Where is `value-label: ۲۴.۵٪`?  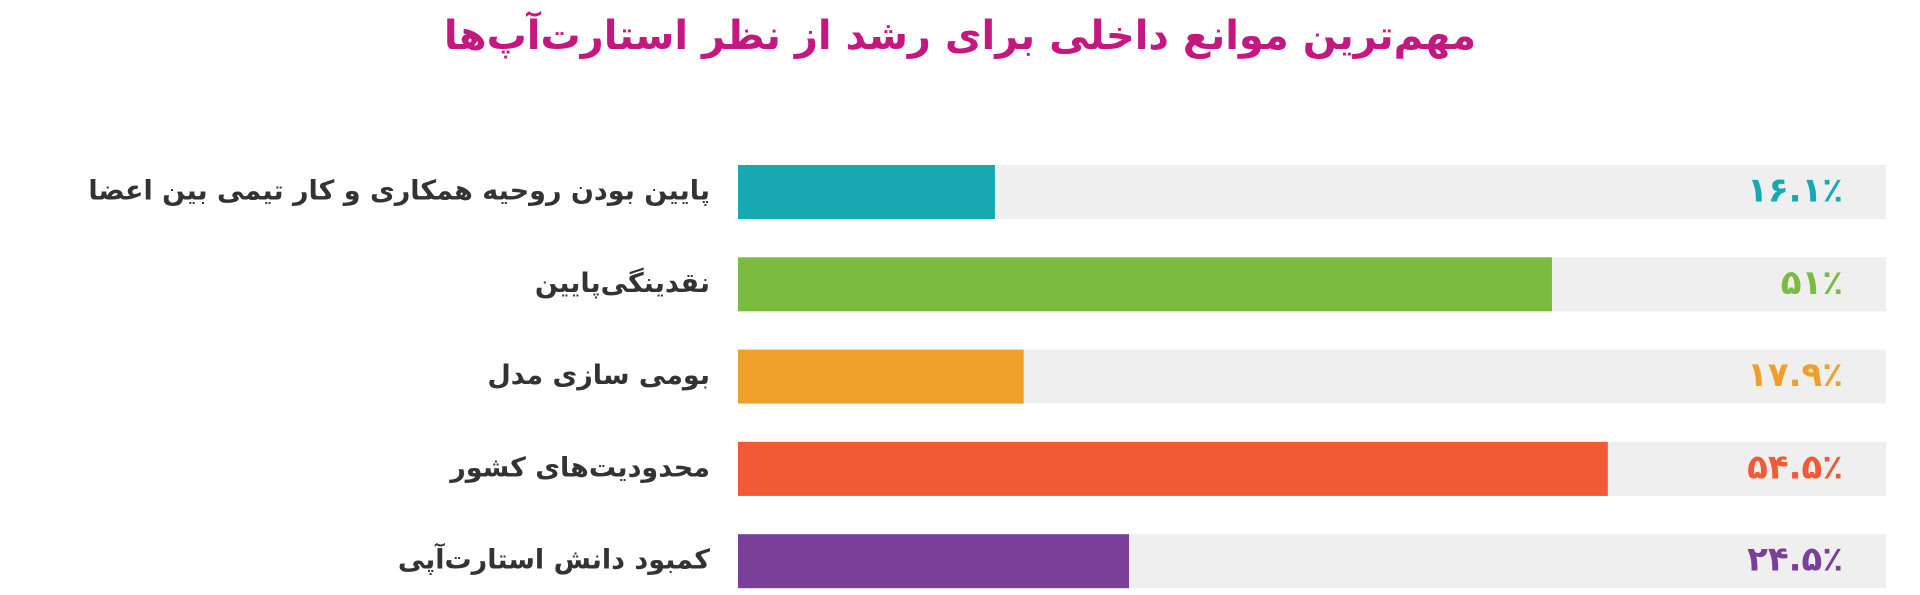
value-label: ۲۴.۵٪ is located at coordinates (1795, 560).